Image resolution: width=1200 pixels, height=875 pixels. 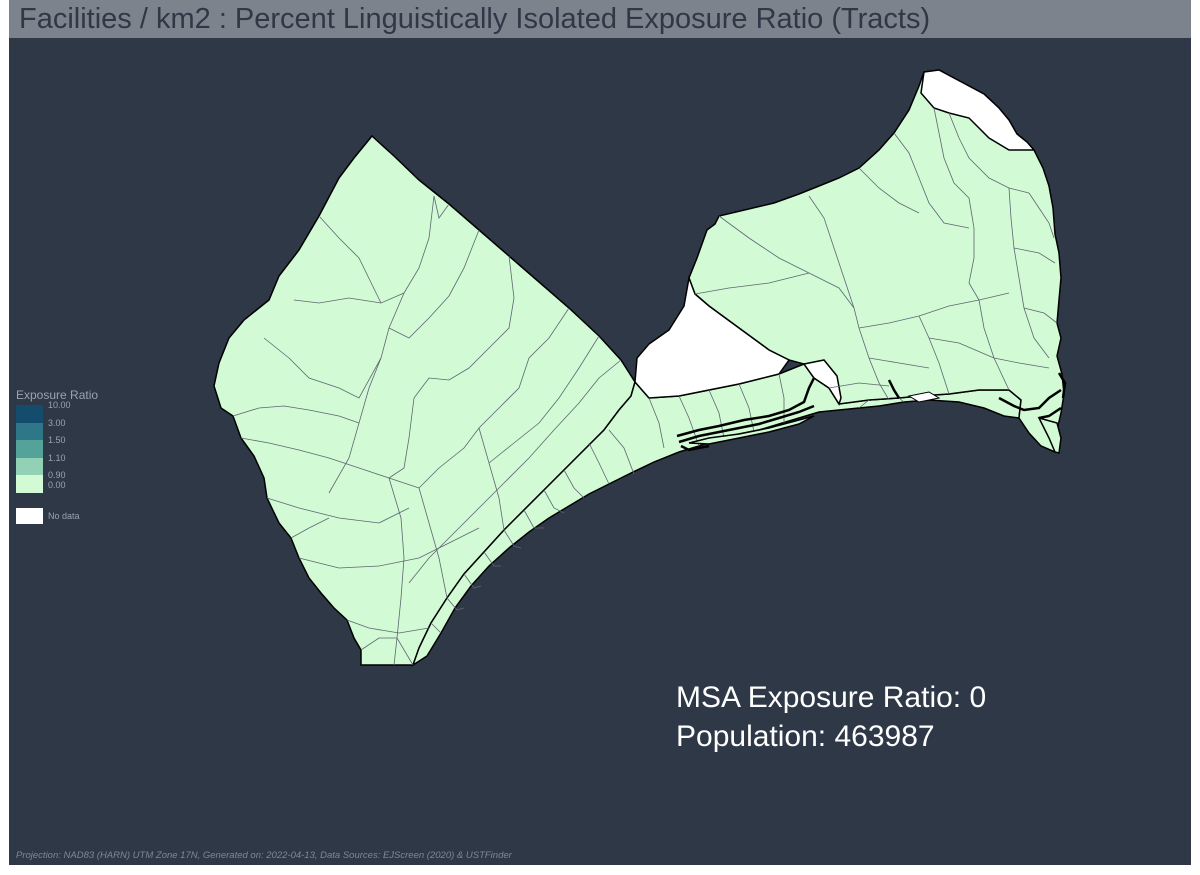 What do you see at coordinates (76, 429) in the screenshot?
I see `legend-class-2: 3.00` at bounding box center [76, 429].